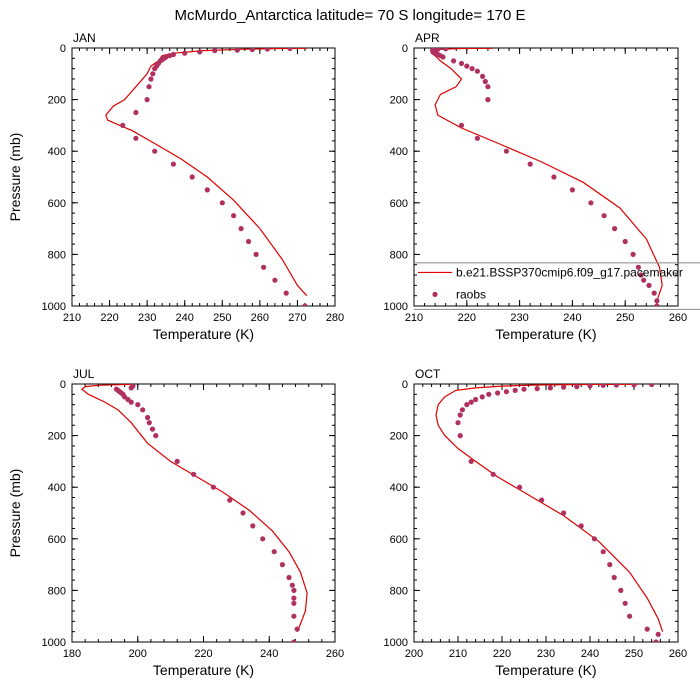 The width and height of the screenshot is (700, 700). What do you see at coordinates (569, 272) in the screenshot?
I see `legend-model-label: b.e21.BSSP370cmip6.f09_g17.pacemaker` at bounding box center [569, 272].